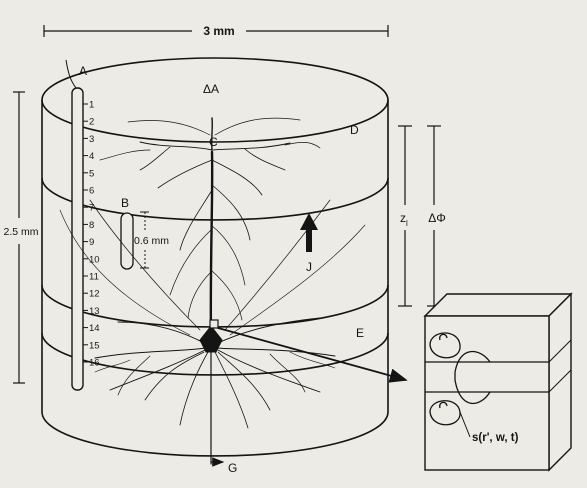  Describe the element at coordinates (151, 241) in the screenshot. I see `spacing-label: 0.6 mm` at that location.